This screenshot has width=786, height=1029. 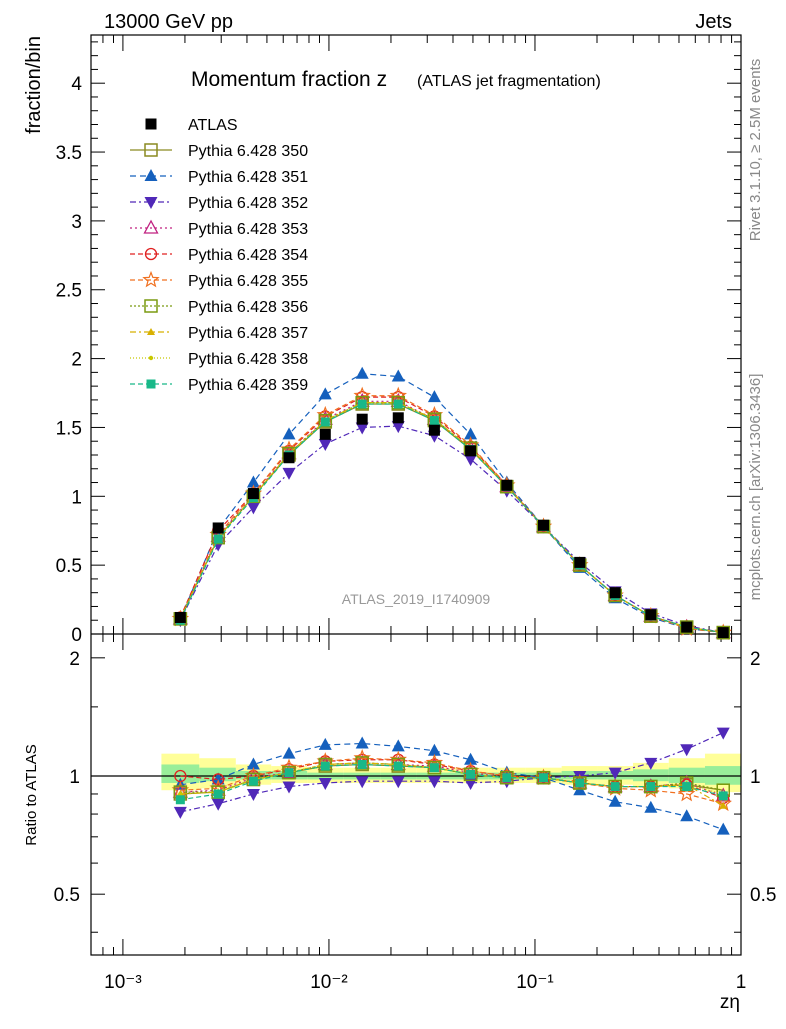 What do you see at coordinates (289, 79) in the screenshot?
I see `chart-title-main: Momentum fraction z` at bounding box center [289, 79].